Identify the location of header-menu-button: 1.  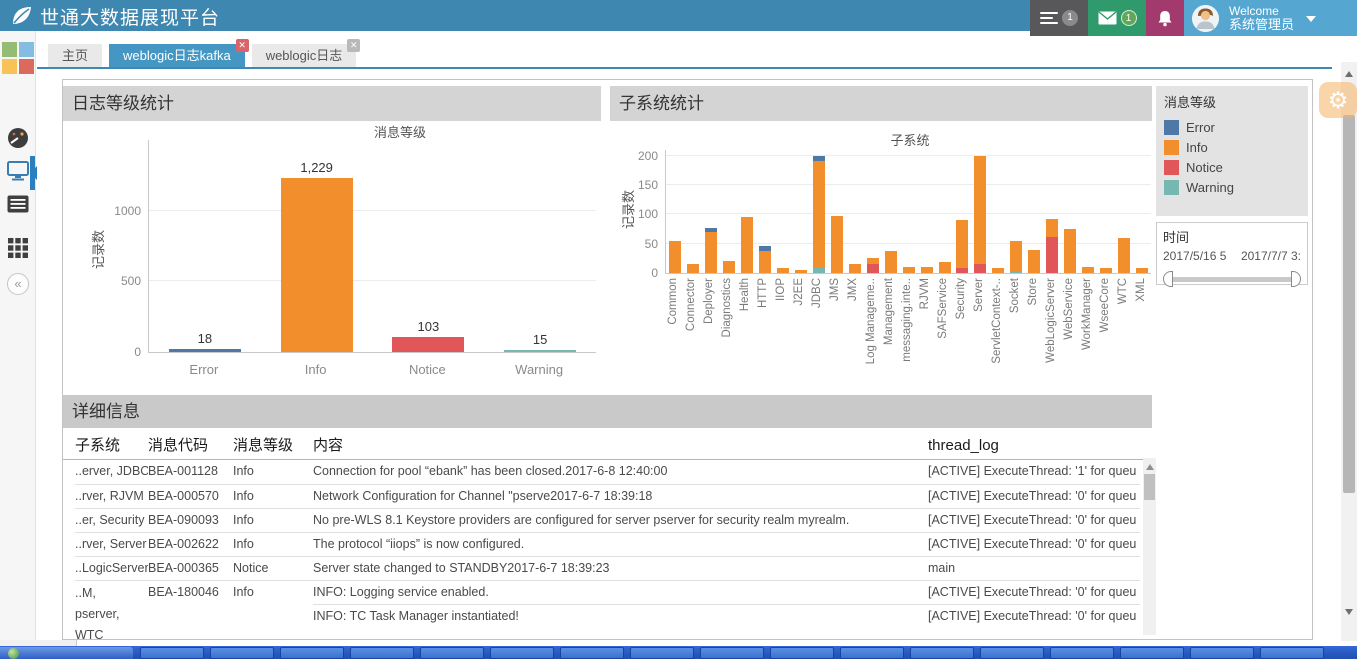
(1059, 18).